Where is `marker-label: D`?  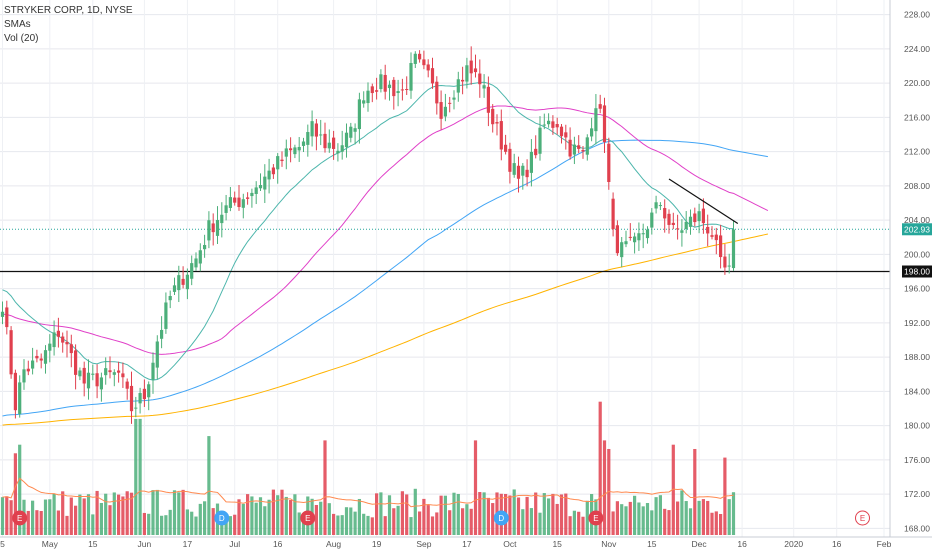
marker-label: D is located at coordinates (501, 518).